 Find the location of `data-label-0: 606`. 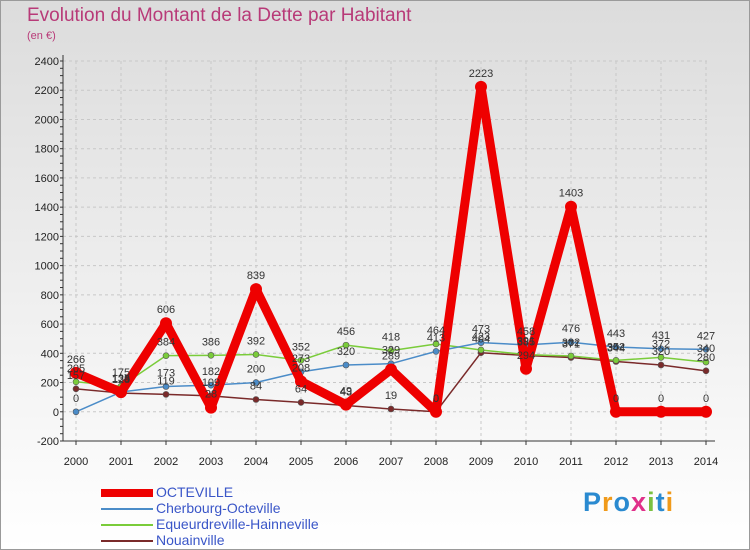

data-label-0: 606 is located at coordinates (166, 310).